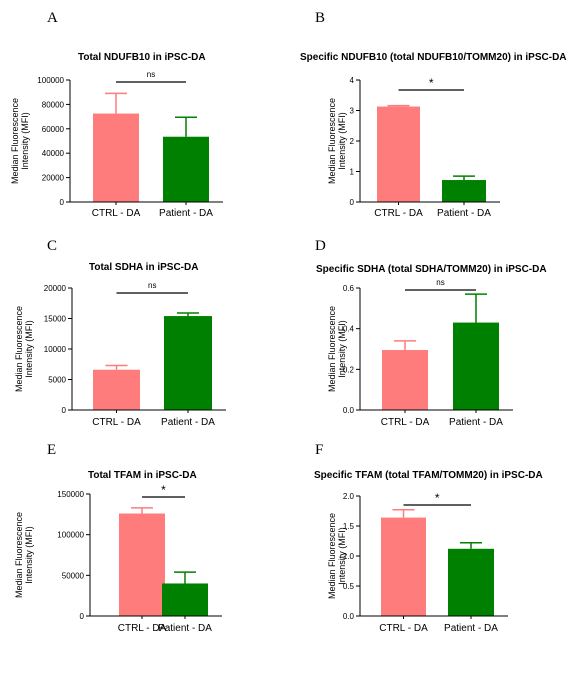 The width and height of the screenshot is (586, 676). I want to click on panel-letter-b: B, so click(320, 18).